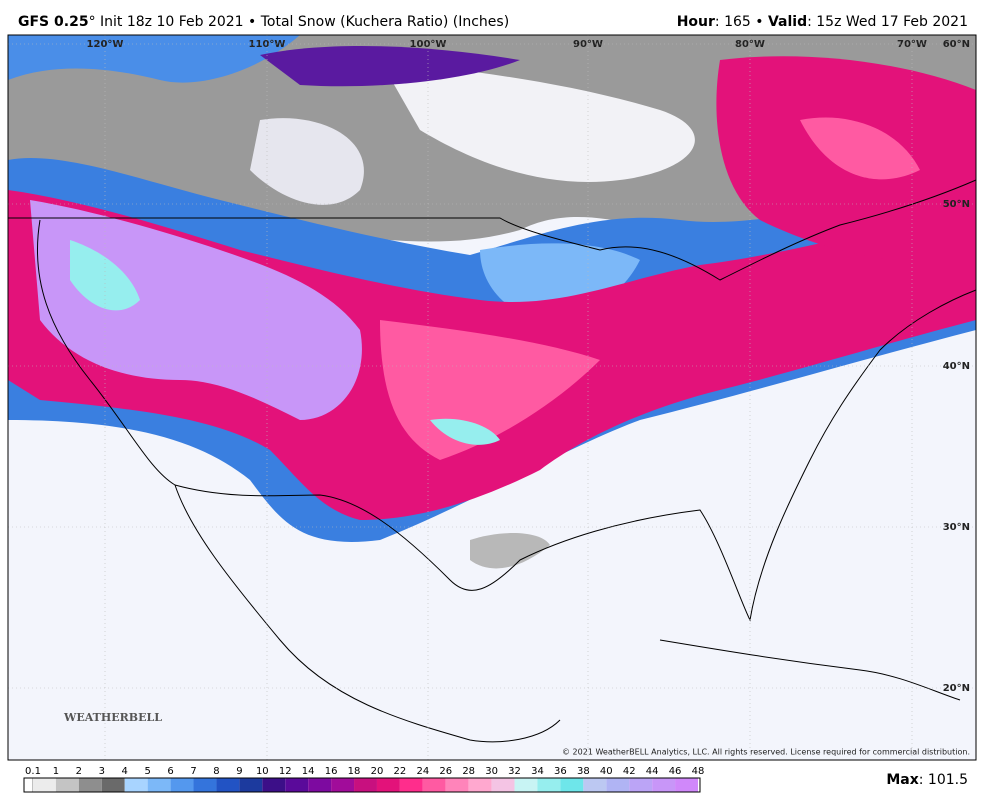 The height and width of the screenshot is (812, 984). I want to click on colorbar-label: 4, so click(125, 771).